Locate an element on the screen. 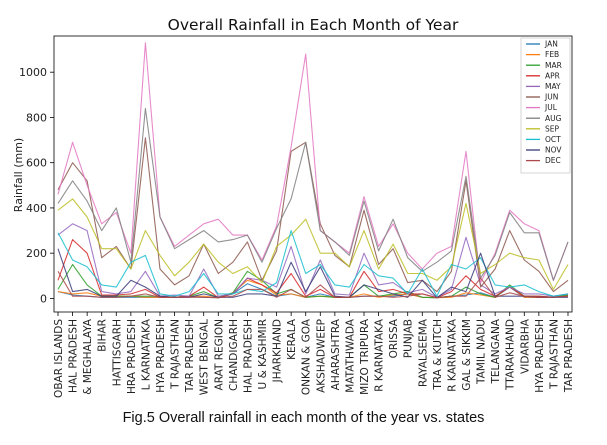 Image resolution: width=607 pixels, height=445 pixels. legend-label-jul: JUL is located at coordinates (551, 107).